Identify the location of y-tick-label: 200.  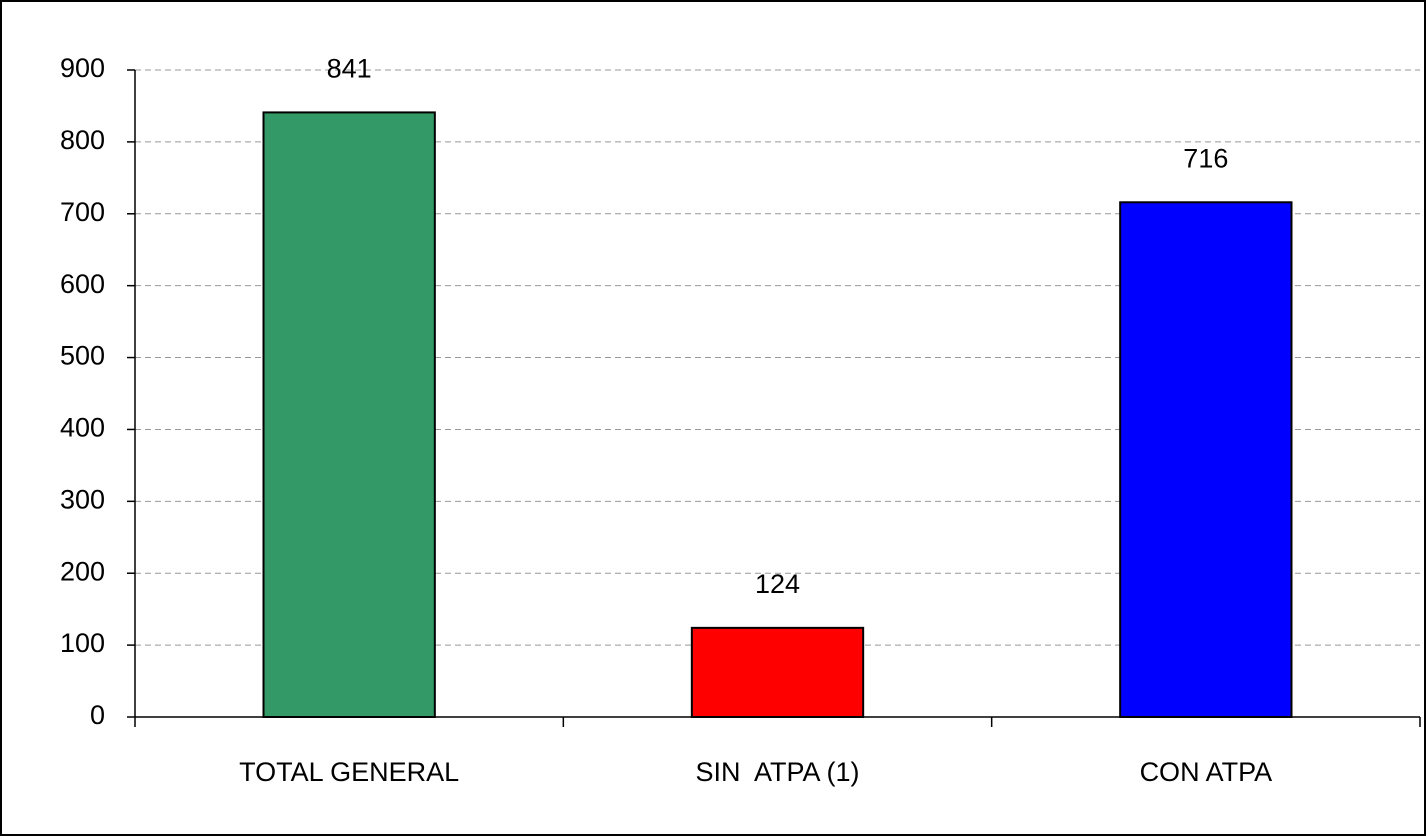
(82, 571).